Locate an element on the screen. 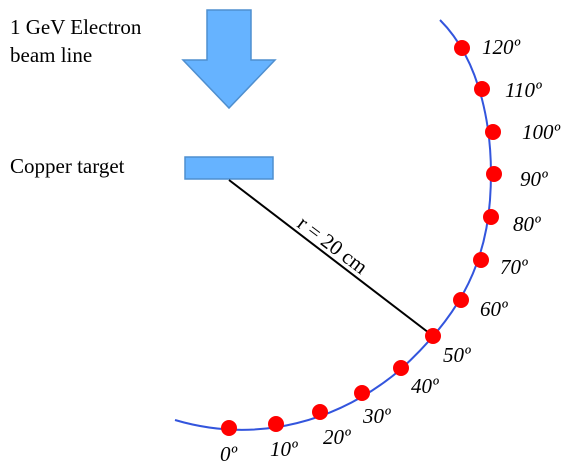  radius-label: r = 20 cm is located at coordinates (332, 245).